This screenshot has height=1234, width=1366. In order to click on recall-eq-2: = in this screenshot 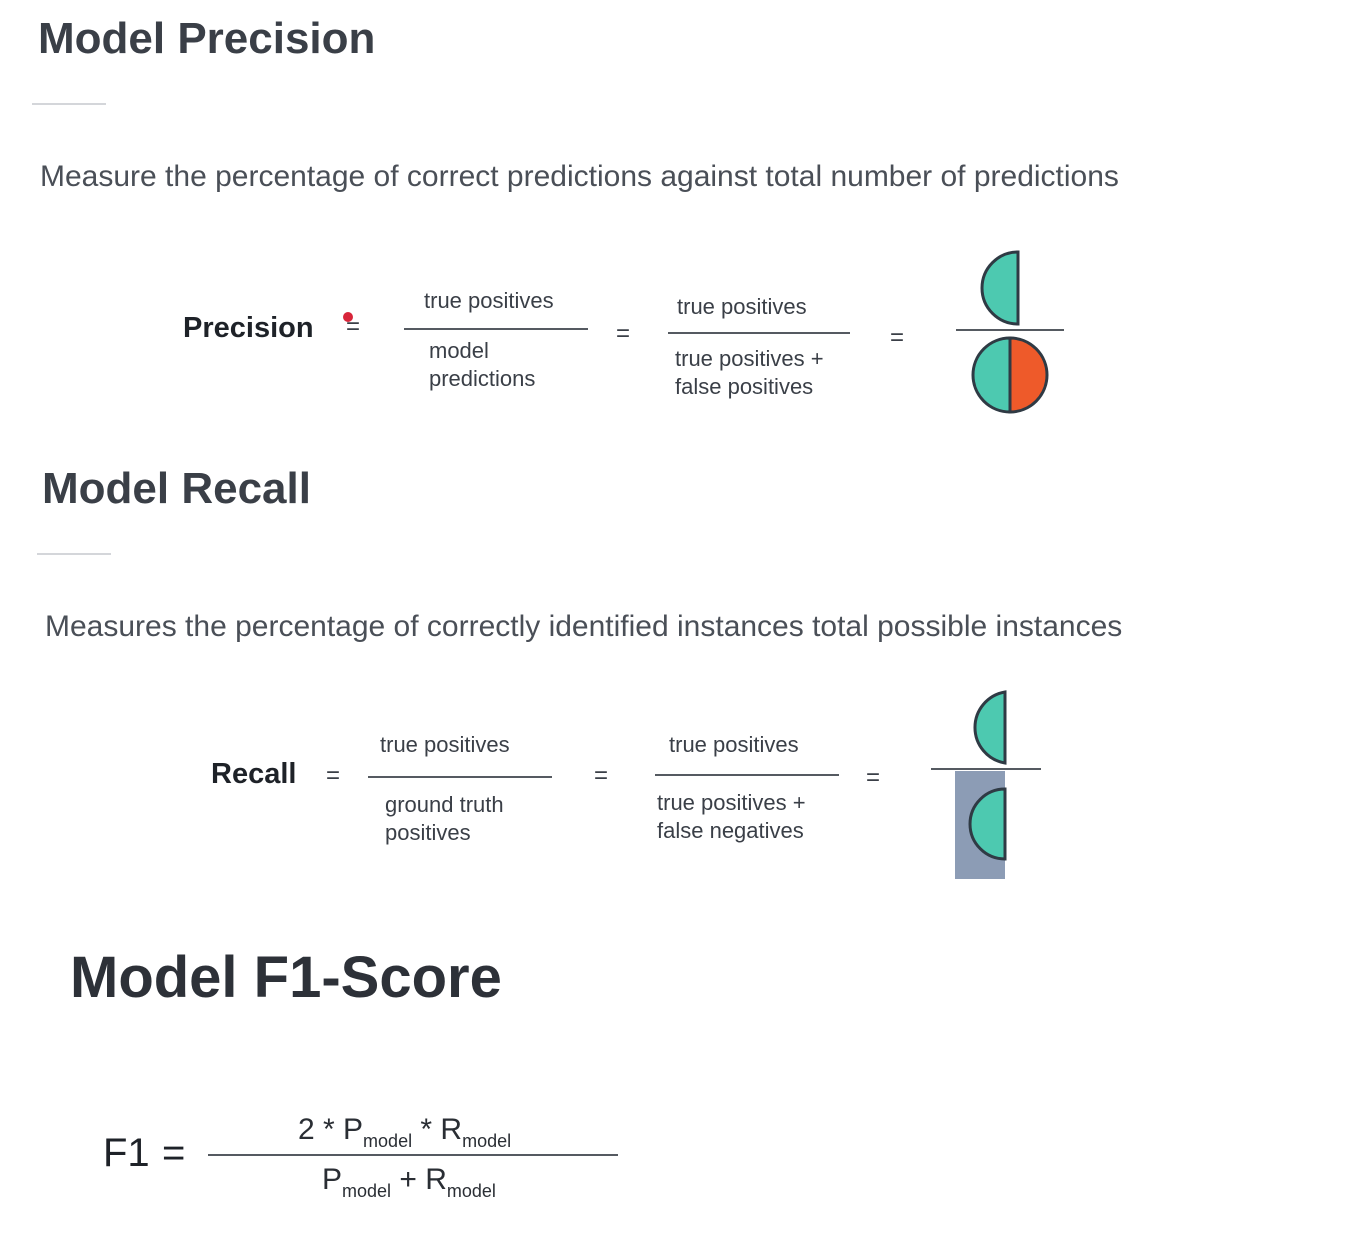, I will do `click(601, 775)`.